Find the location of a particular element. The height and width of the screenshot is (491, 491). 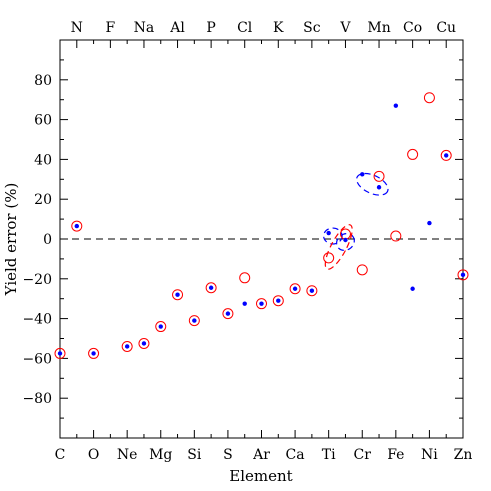

x-bottom-tick-label: Ar is located at coordinates (261, 455).